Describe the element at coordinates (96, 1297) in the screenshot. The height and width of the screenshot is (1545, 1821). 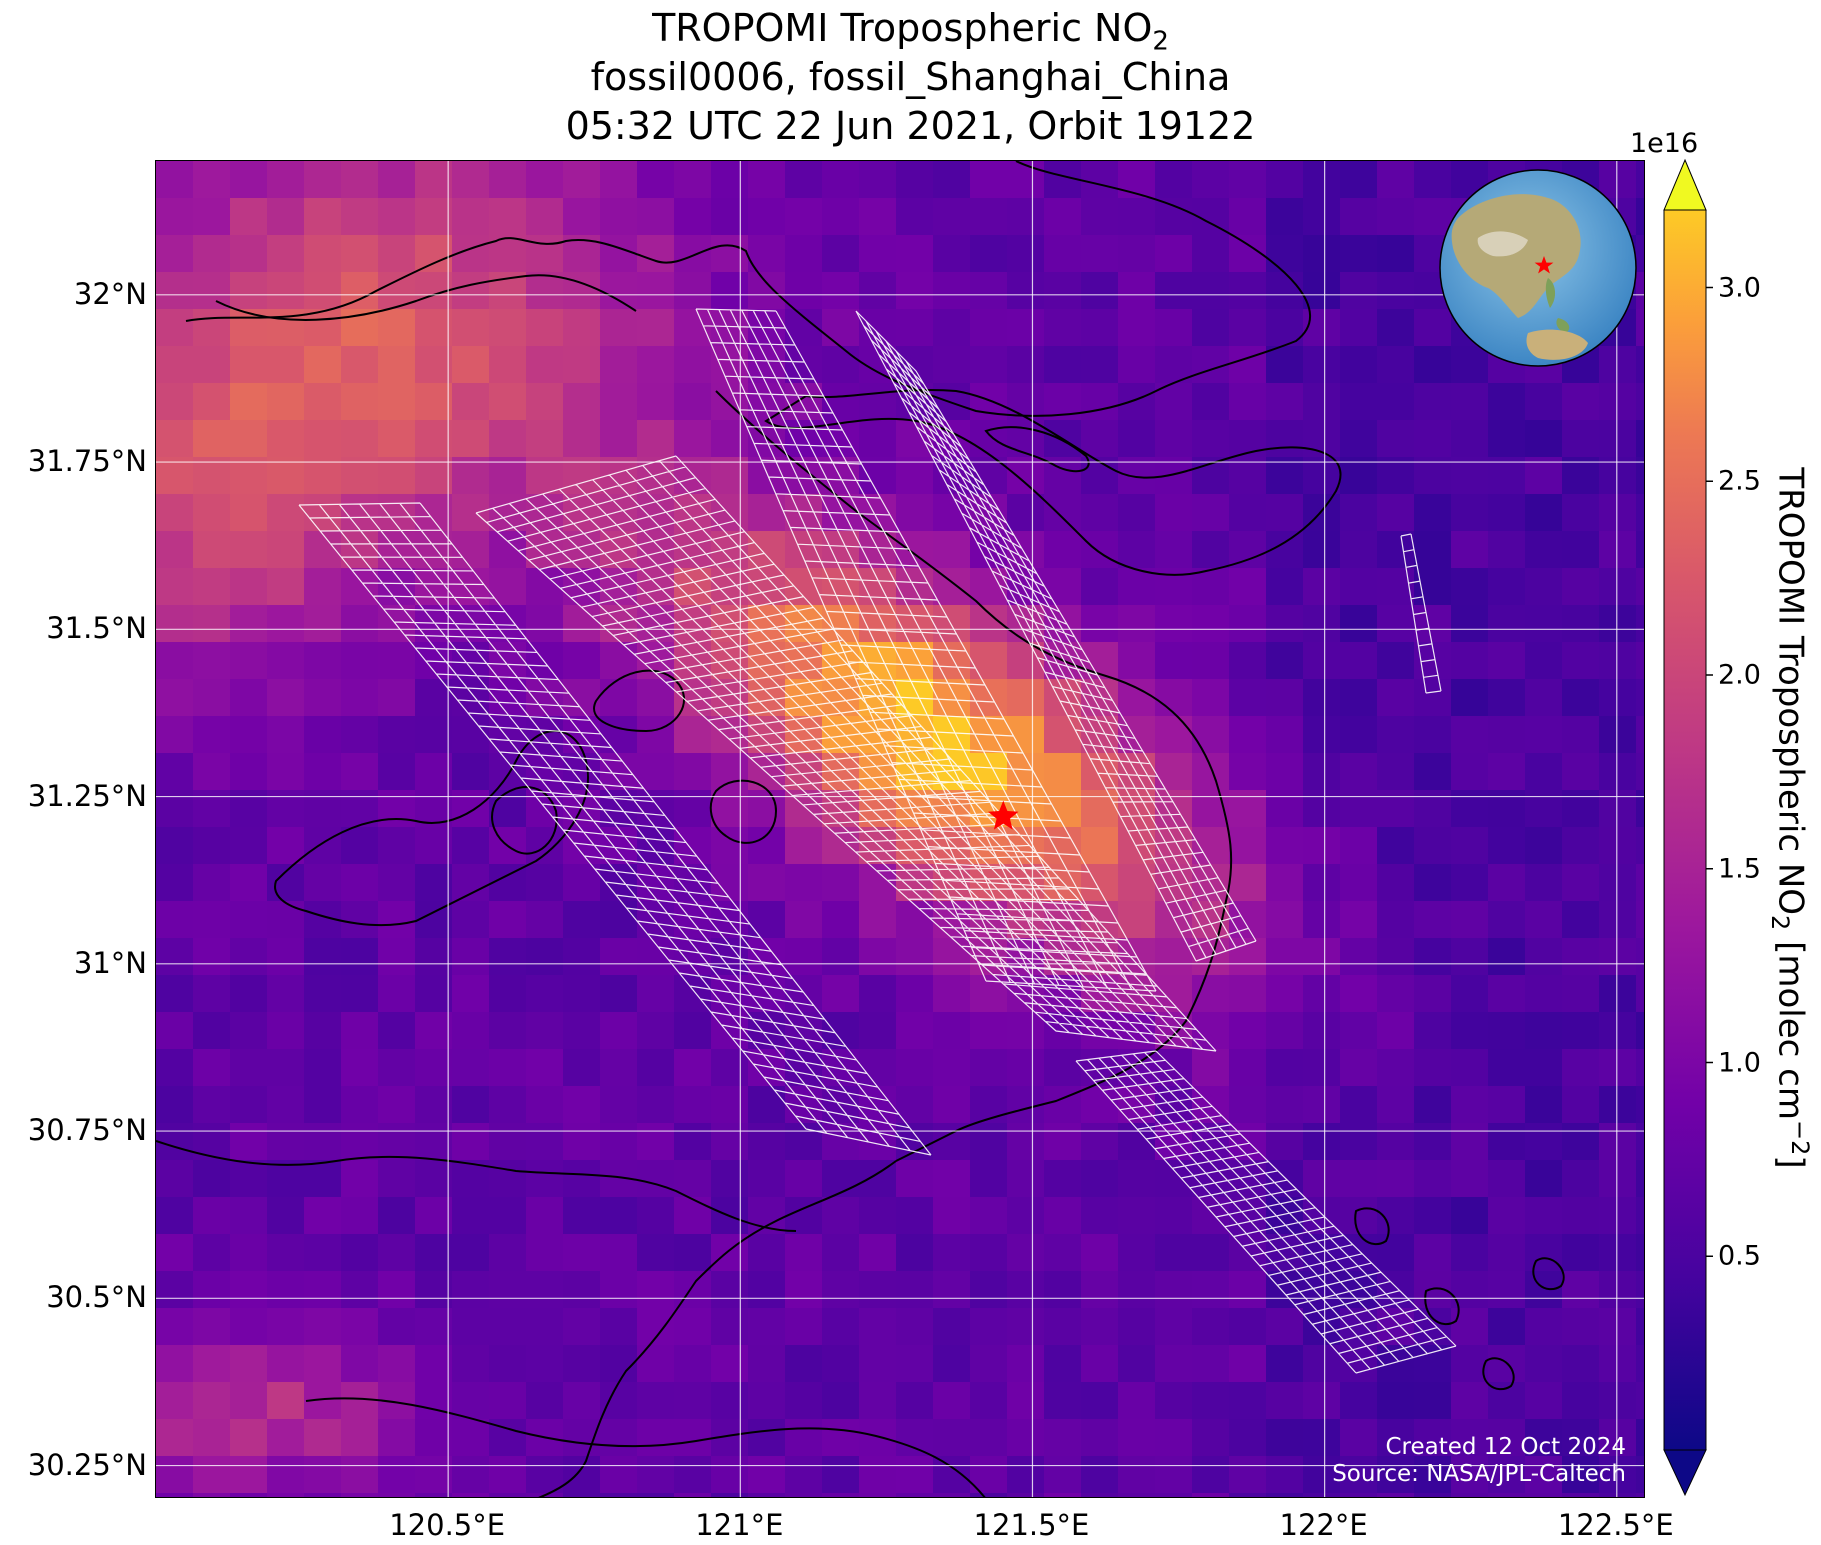
I see `latitude-tick-label: 30.5°N` at that location.